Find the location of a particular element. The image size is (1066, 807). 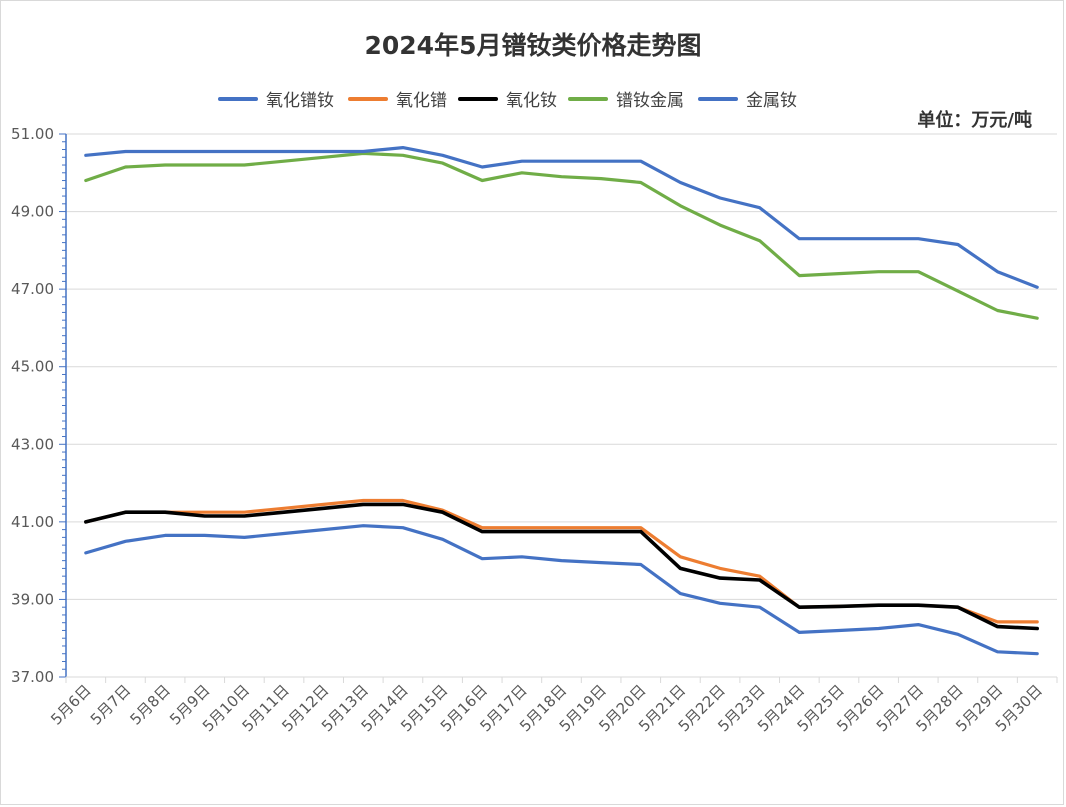

y-tick-label: 39.00 is located at coordinates (32, 599).